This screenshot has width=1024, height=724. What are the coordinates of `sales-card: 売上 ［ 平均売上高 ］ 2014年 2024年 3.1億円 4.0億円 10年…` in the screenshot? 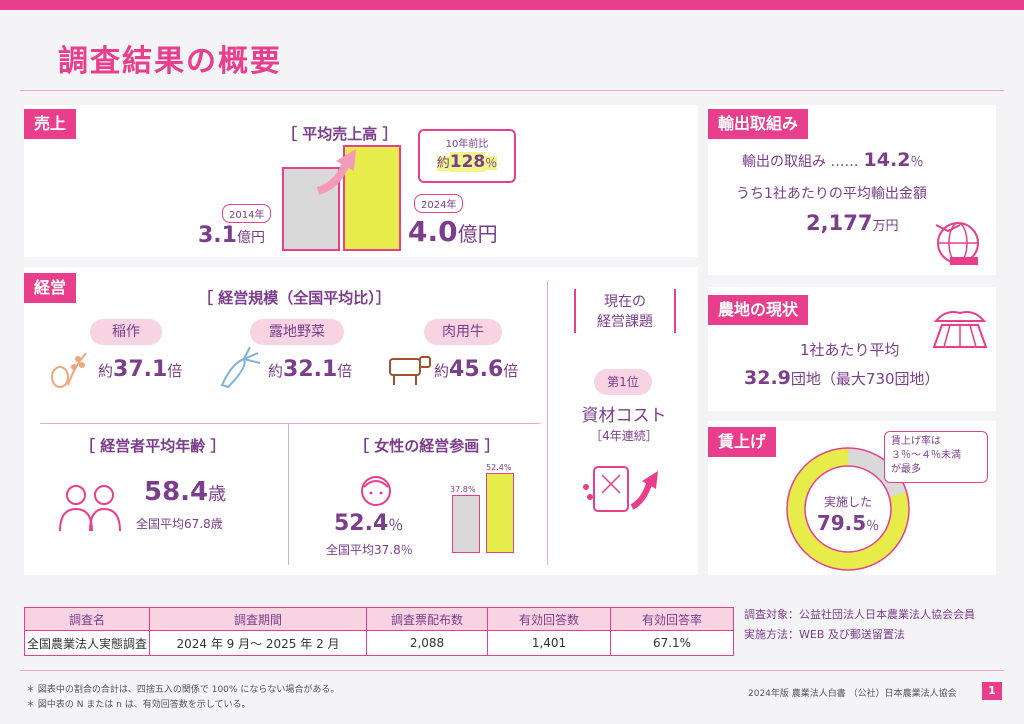 It's located at (361, 181).